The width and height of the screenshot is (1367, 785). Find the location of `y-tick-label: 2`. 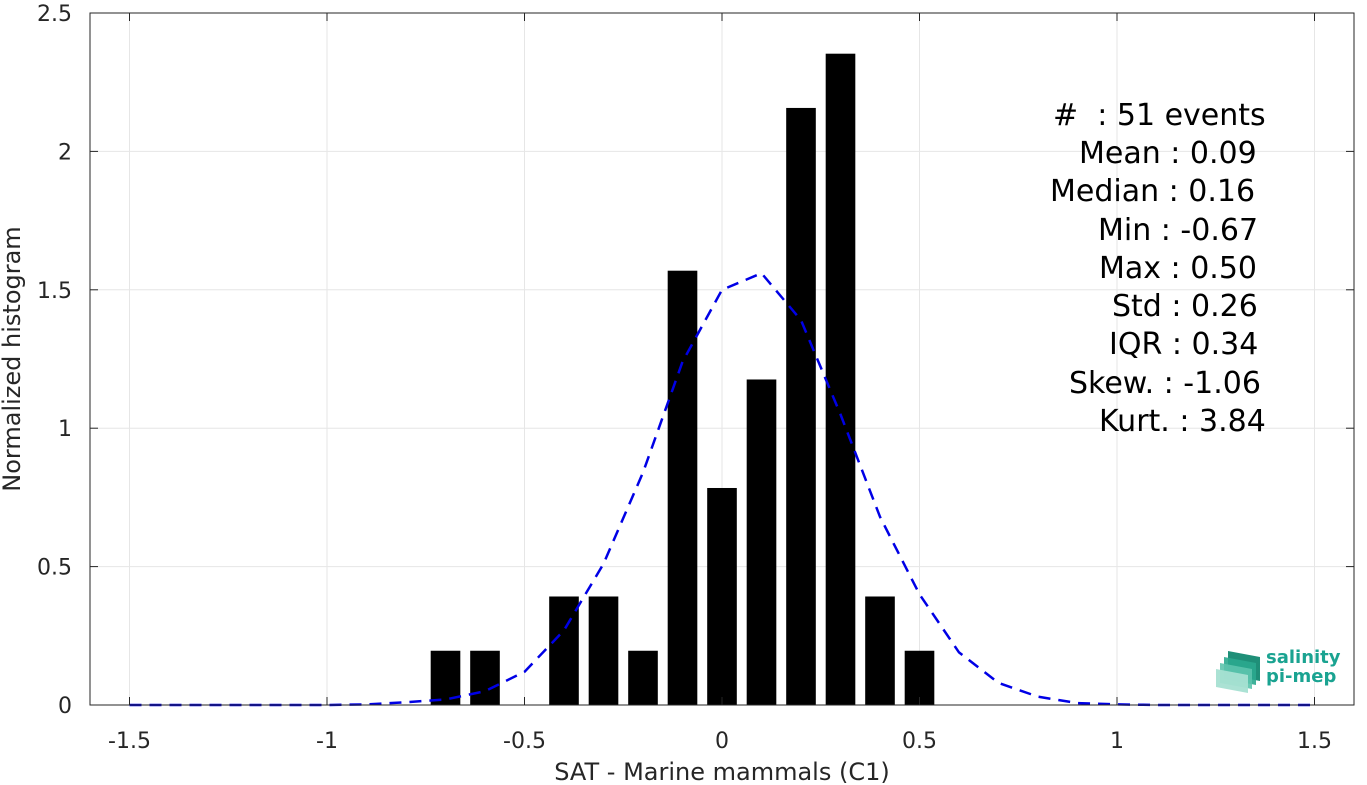

y-tick-label: 2 is located at coordinates (65, 152).